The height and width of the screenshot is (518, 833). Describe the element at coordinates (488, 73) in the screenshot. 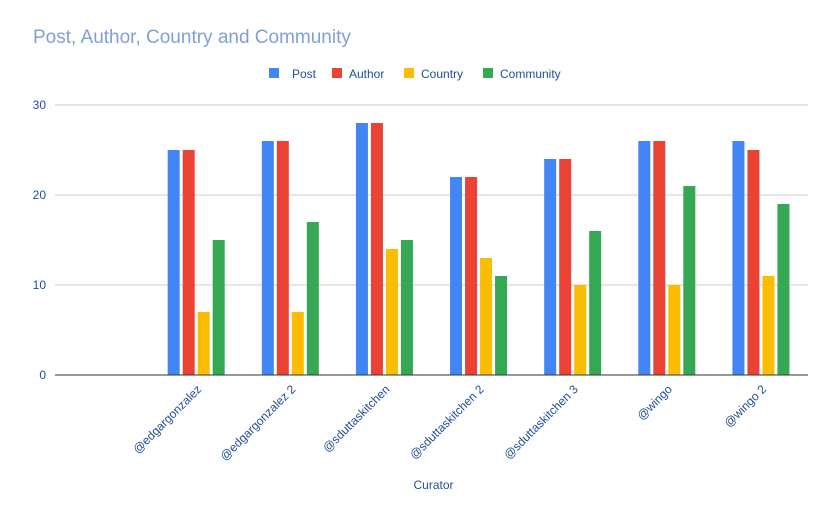

I see `legend-swatch-community` at that location.